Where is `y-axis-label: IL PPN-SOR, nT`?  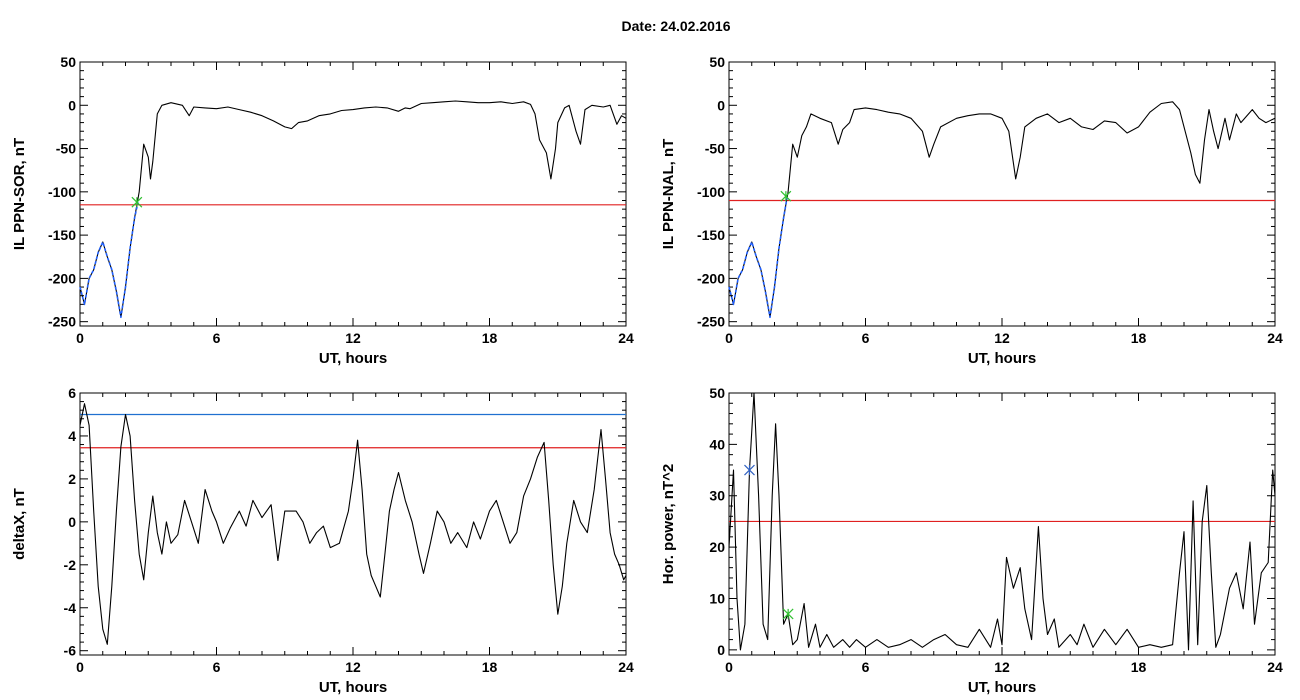
y-axis-label: IL PPN-SOR, nT is located at coordinates (19, 194).